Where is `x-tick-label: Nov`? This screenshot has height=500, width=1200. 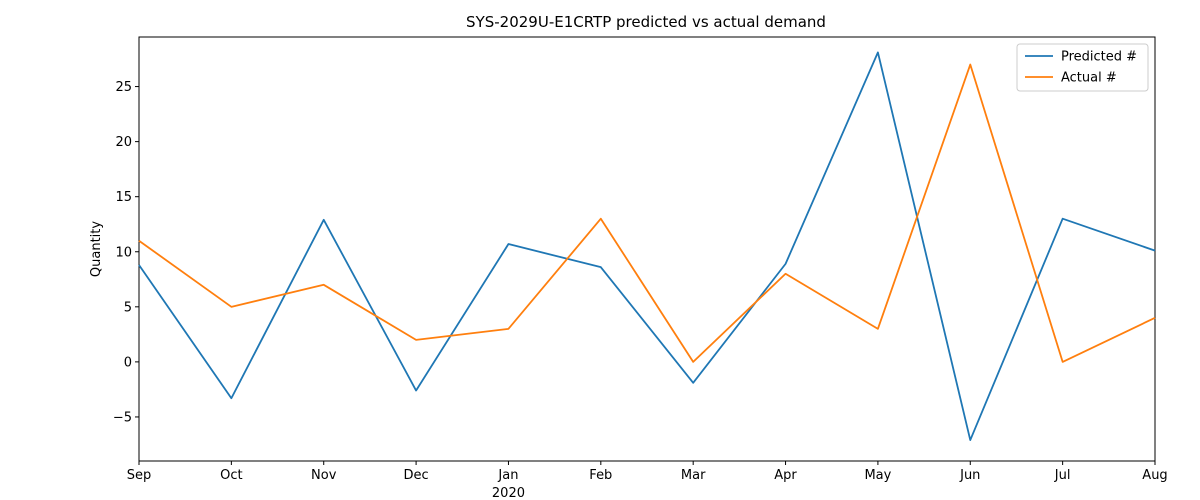 x-tick-label: Nov is located at coordinates (324, 475).